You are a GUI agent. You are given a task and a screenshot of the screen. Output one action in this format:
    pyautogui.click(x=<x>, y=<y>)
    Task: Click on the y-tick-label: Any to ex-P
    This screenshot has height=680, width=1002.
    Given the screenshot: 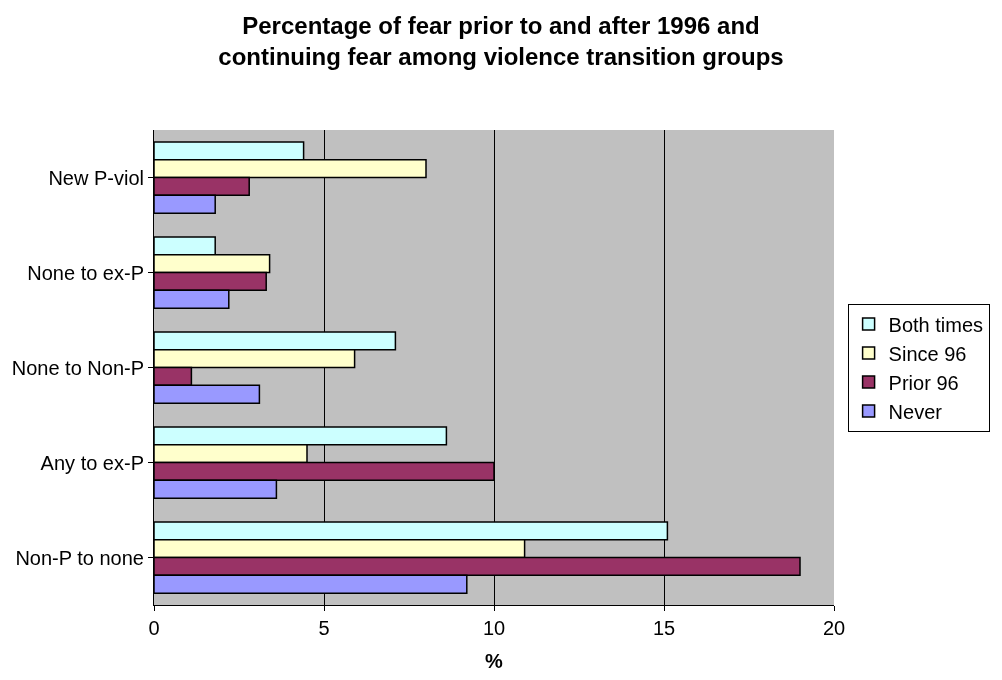 What is the action you would take?
    pyautogui.click(x=92, y=462)
    